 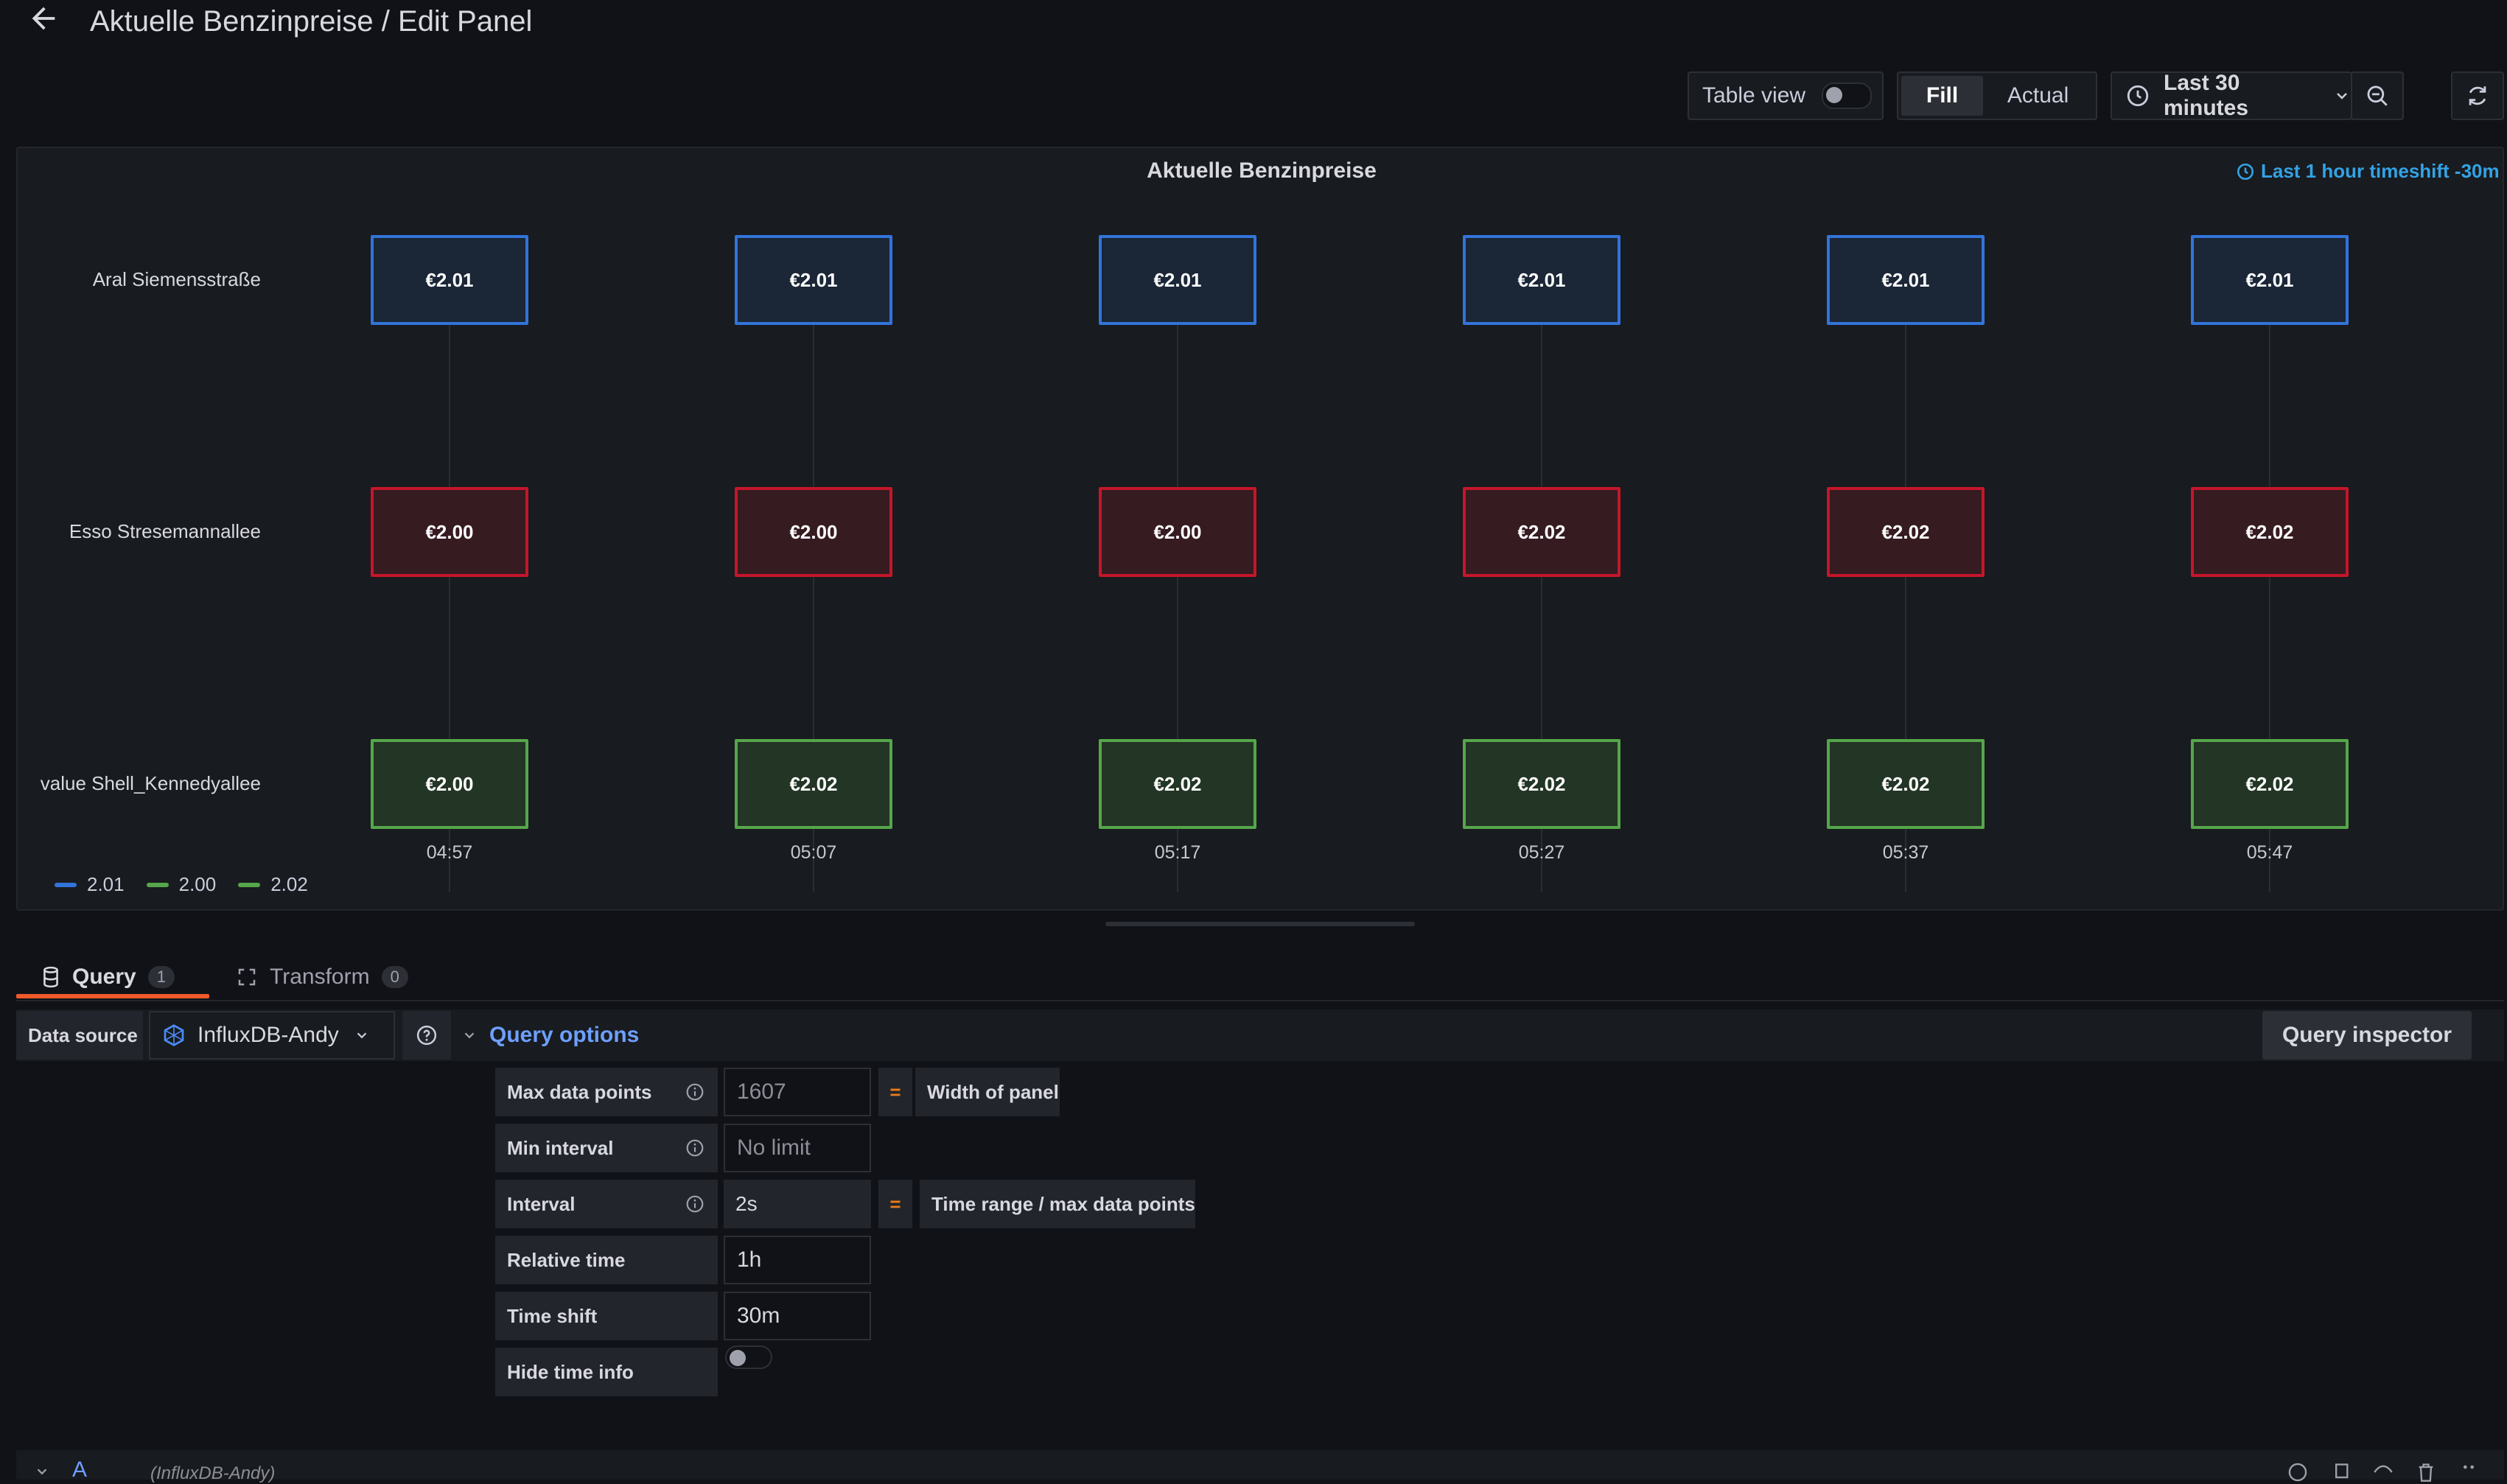 I want to click on zoom-out-button, so click(x=2377, y=95).